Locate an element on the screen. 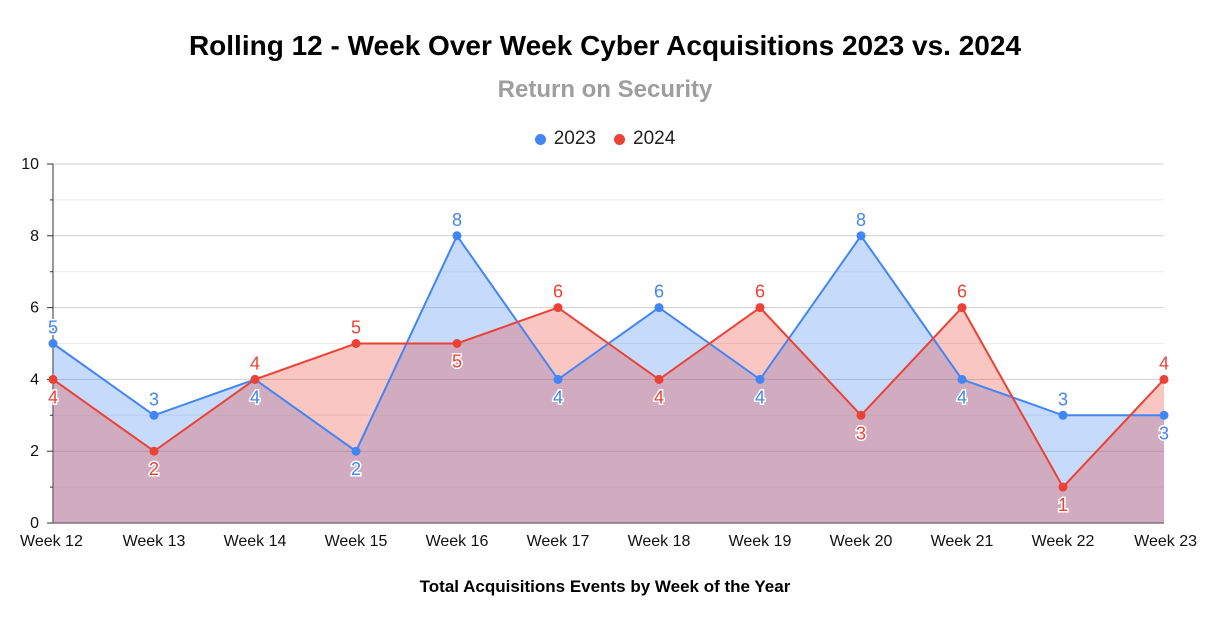 This screenshot has height=628, width=1210. legend-label-2023: 2023 is located at coordinates (574, 138).